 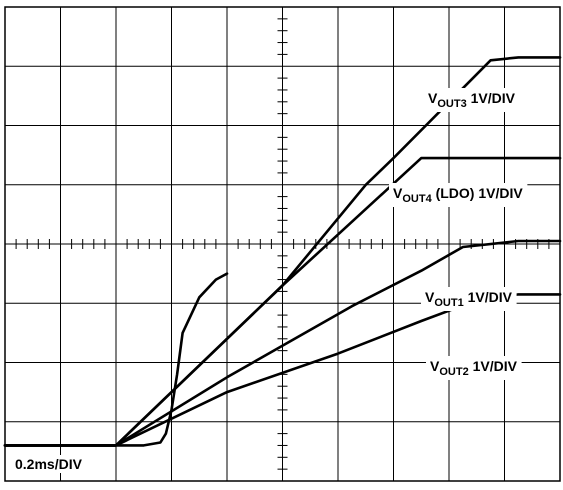 I want to click on label-subscript: OUT2, so click(x=453, y=372).